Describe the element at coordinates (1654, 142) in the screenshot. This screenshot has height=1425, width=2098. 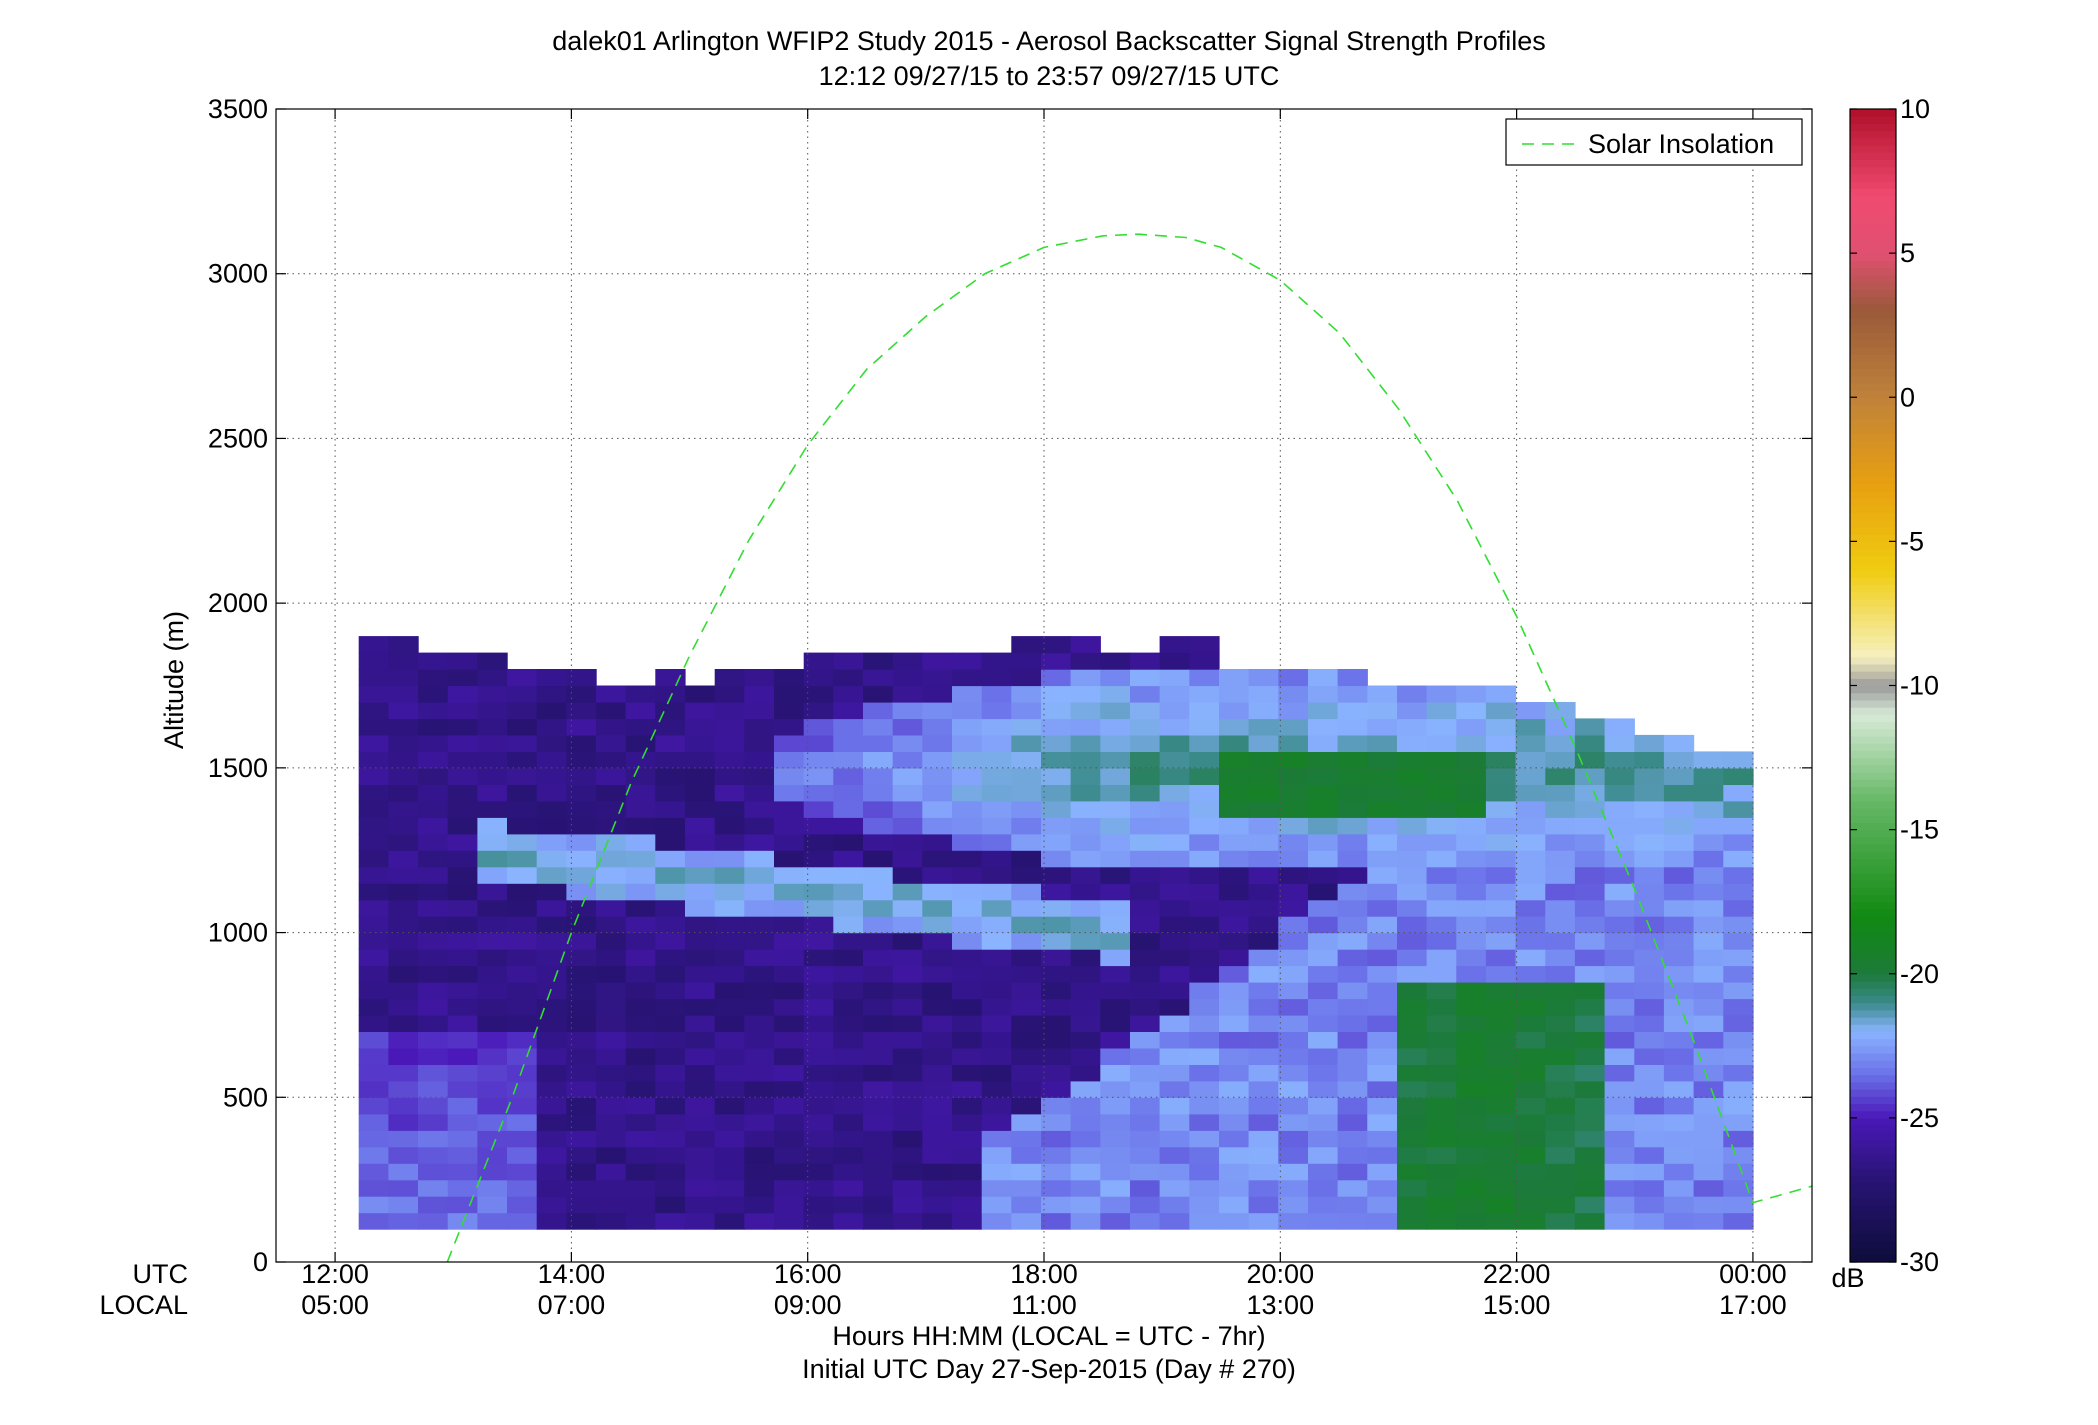
I see `legend: Solar Insolation` at that location.